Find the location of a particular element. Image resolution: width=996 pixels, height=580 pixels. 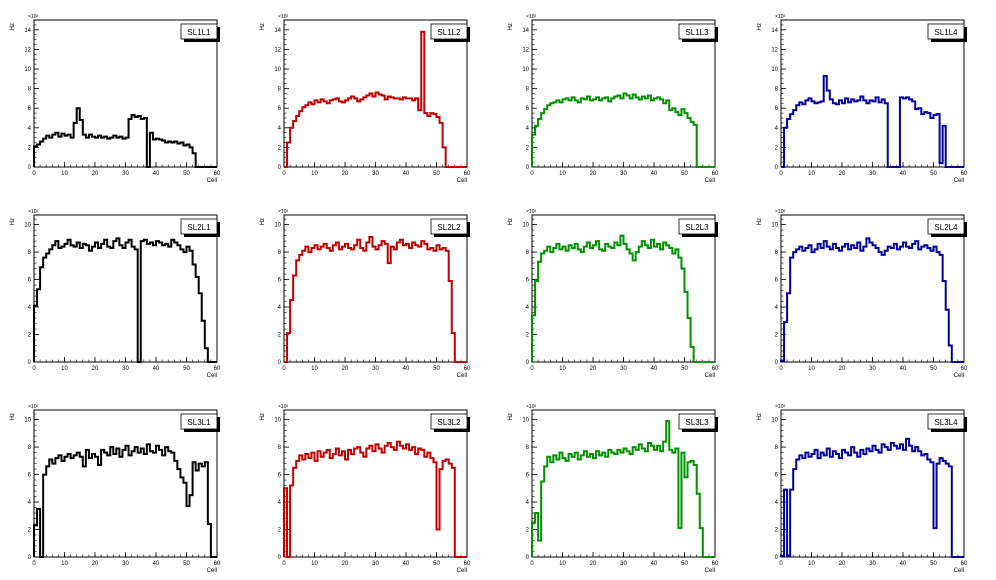

title-box: SL2L2 is located at coordinates (450, 227).